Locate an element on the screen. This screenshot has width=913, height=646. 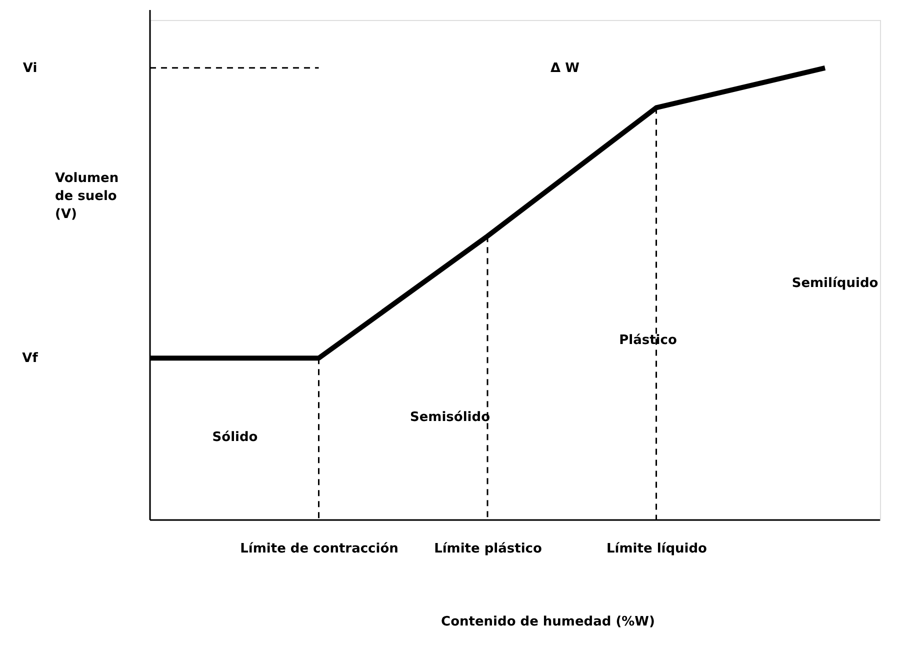
text: Vf is located at coordinates (30, 358).